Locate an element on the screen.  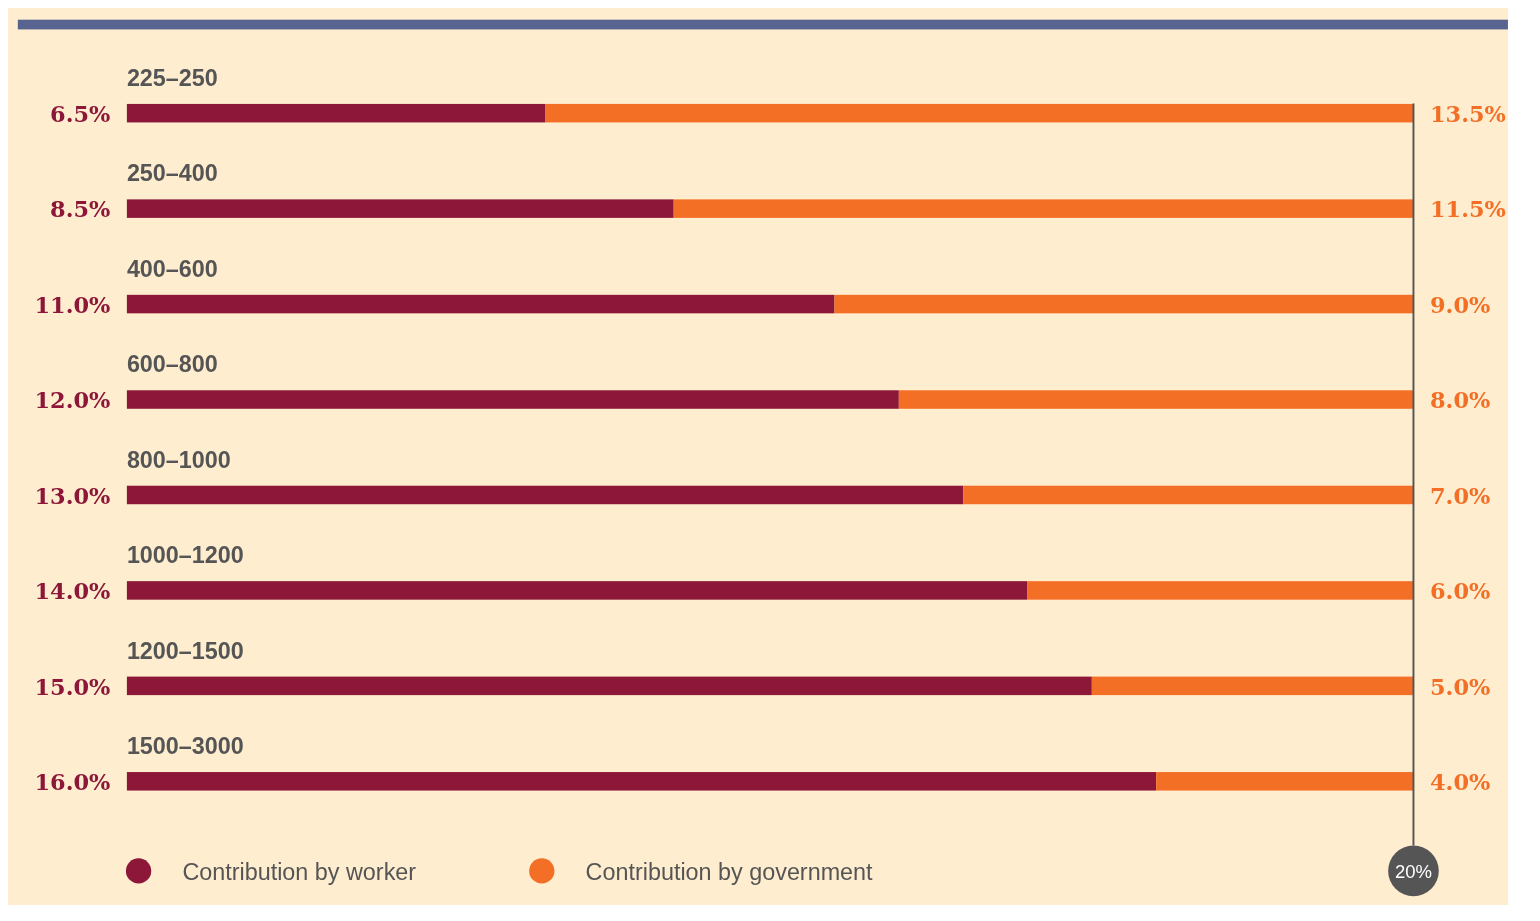
y-tick-label: 225–250 is located at coordinates (172, 77).